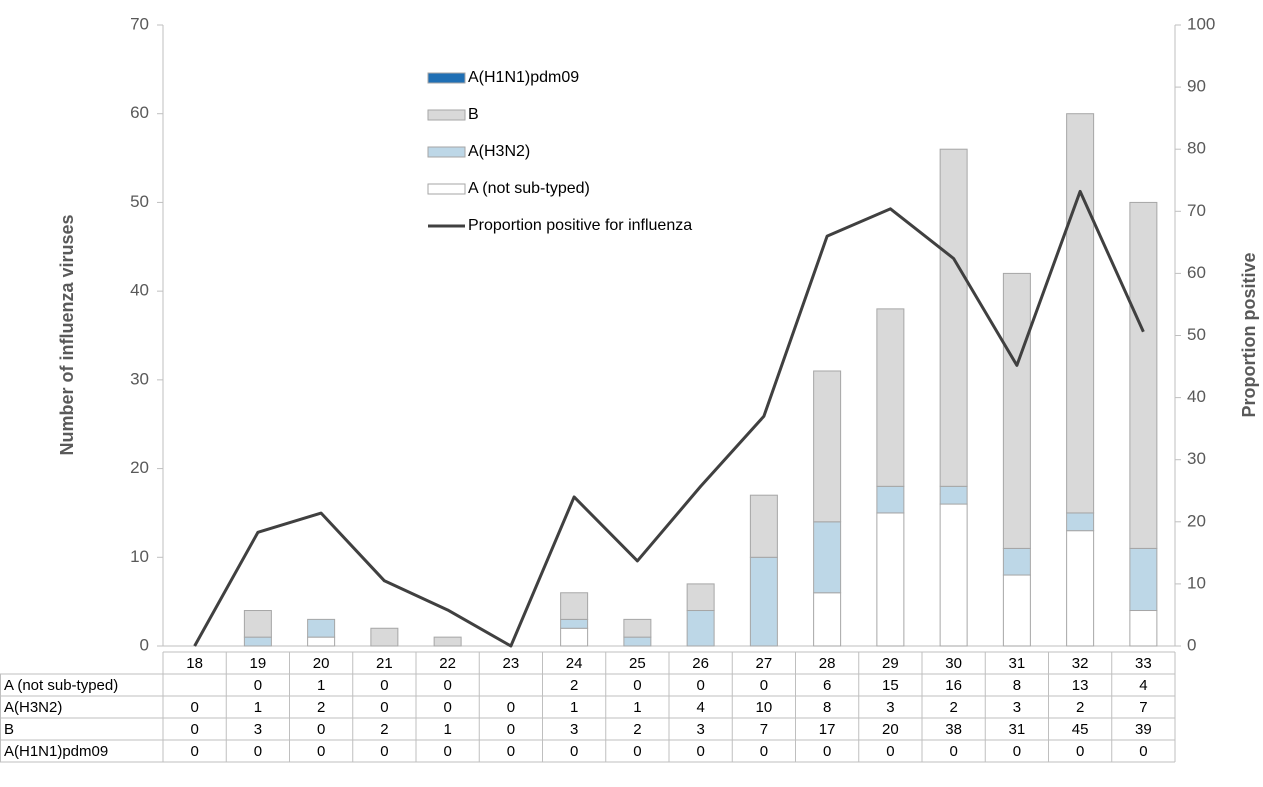 This screenshot has height=787, width=1263. Describe the element at coordinates (523, 77) in the screenshot. I see `legend-label: A(H1N1)pdm09` at that location.